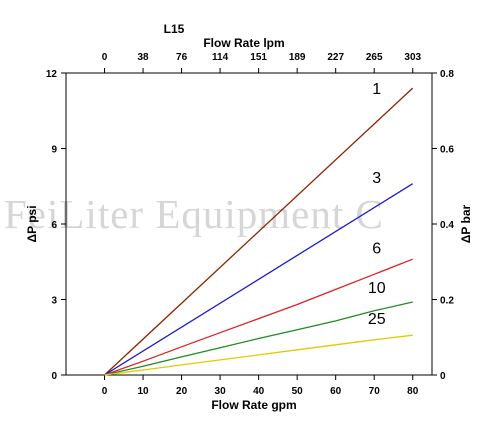 The width and height of the screenshot is (500, 438). Describe the element at coordinates (32, 223) in the screenshot. I see `left-axis-title: ΔP psi` at that location.